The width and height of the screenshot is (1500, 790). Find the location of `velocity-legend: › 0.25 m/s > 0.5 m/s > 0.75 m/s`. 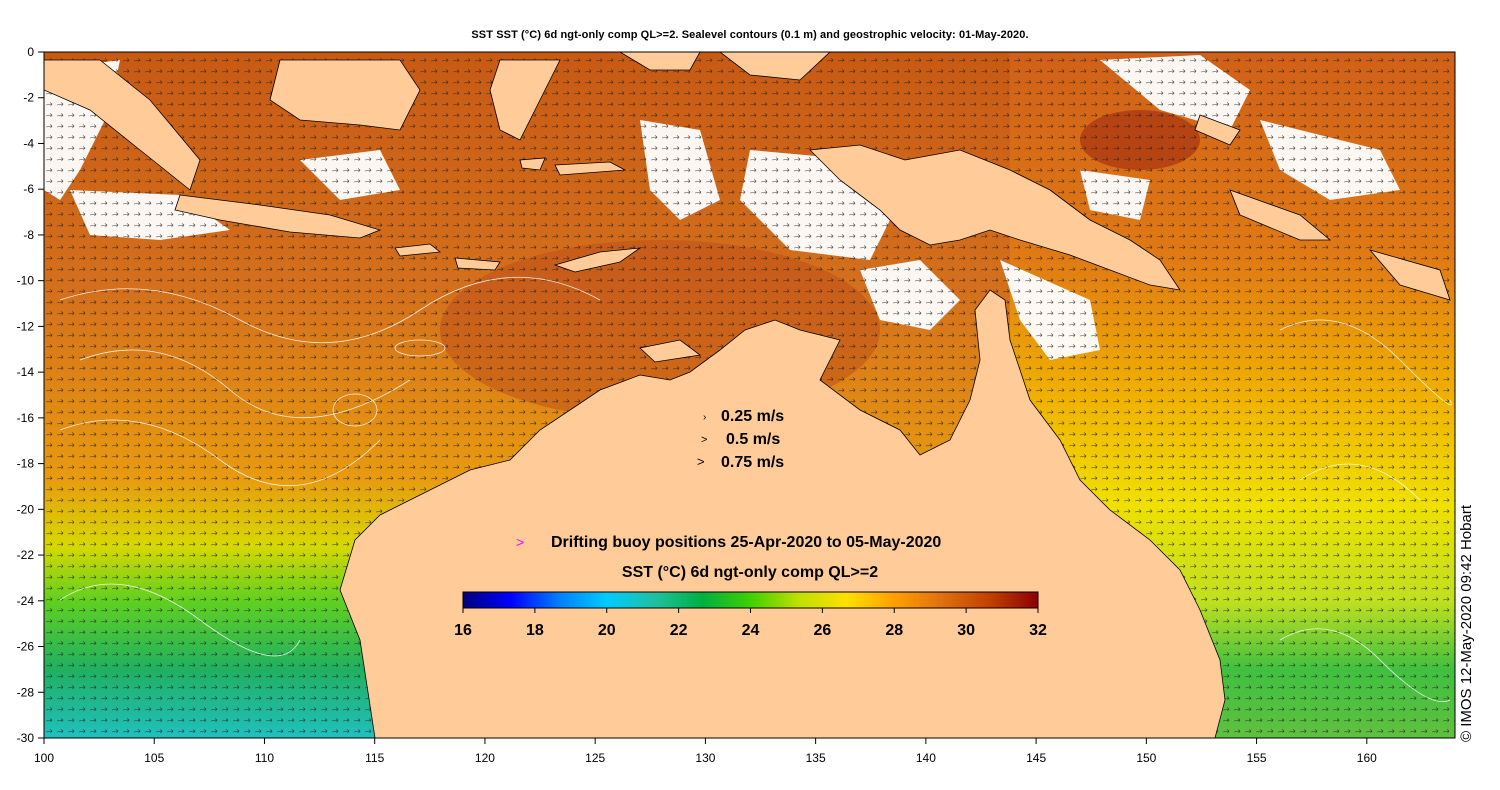

velocity-legend: › 0.25 m/s > 0.5 m/s > 0.75 m/s is located at coordinates (740, 439).